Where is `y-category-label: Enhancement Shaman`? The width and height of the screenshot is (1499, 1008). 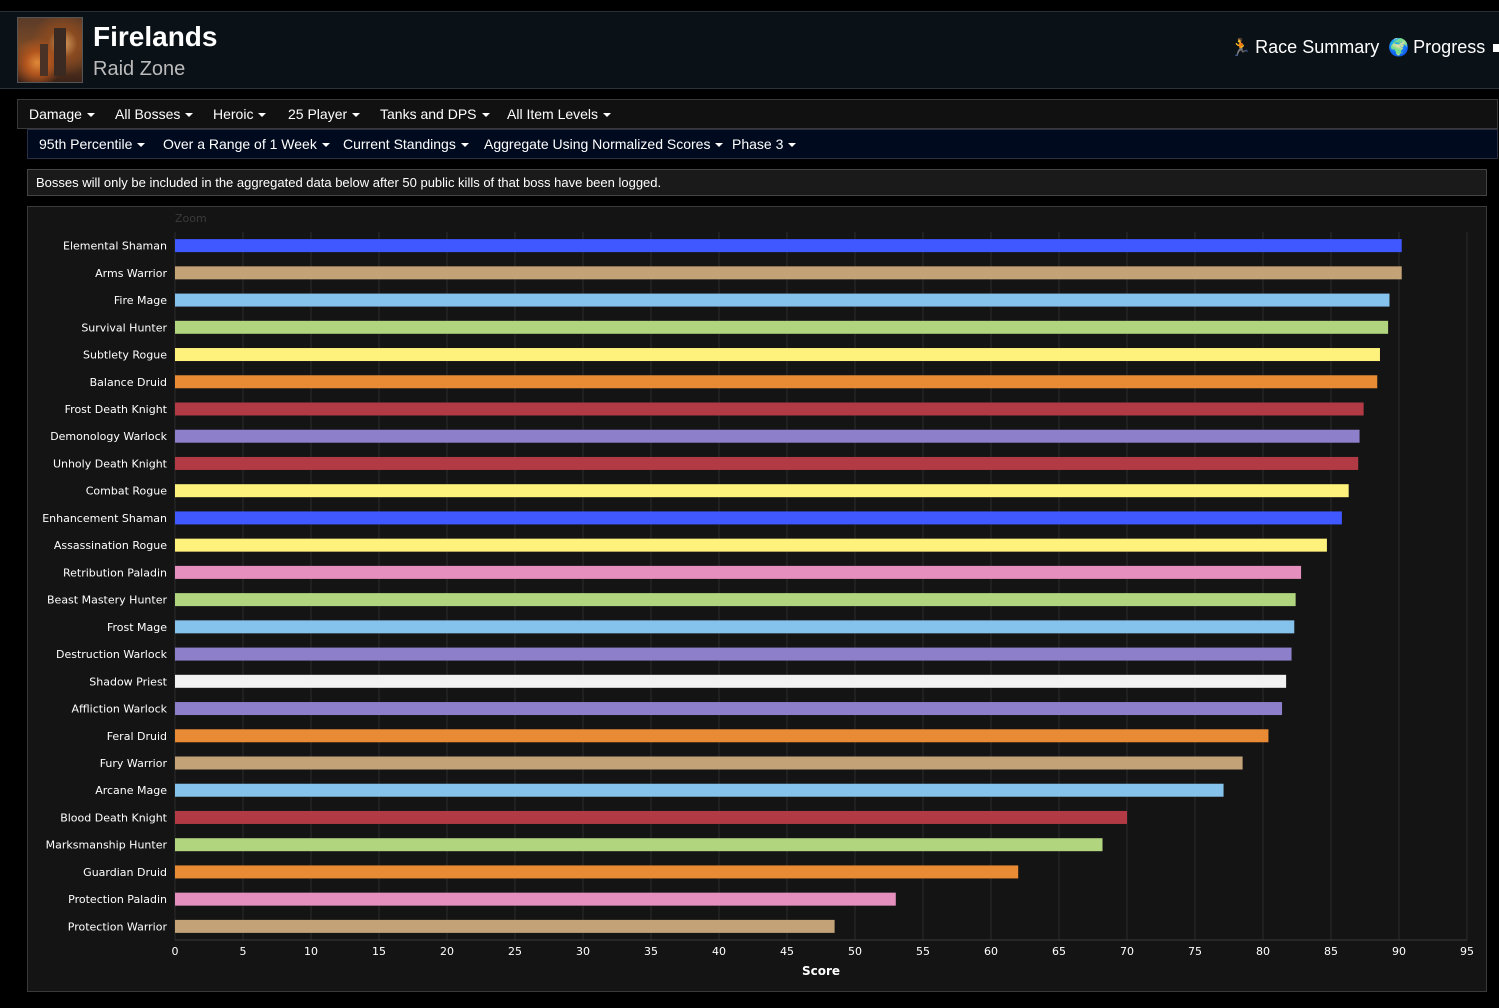 y-category-label: Enhancement Shaman is located at coordinates (104, 518).